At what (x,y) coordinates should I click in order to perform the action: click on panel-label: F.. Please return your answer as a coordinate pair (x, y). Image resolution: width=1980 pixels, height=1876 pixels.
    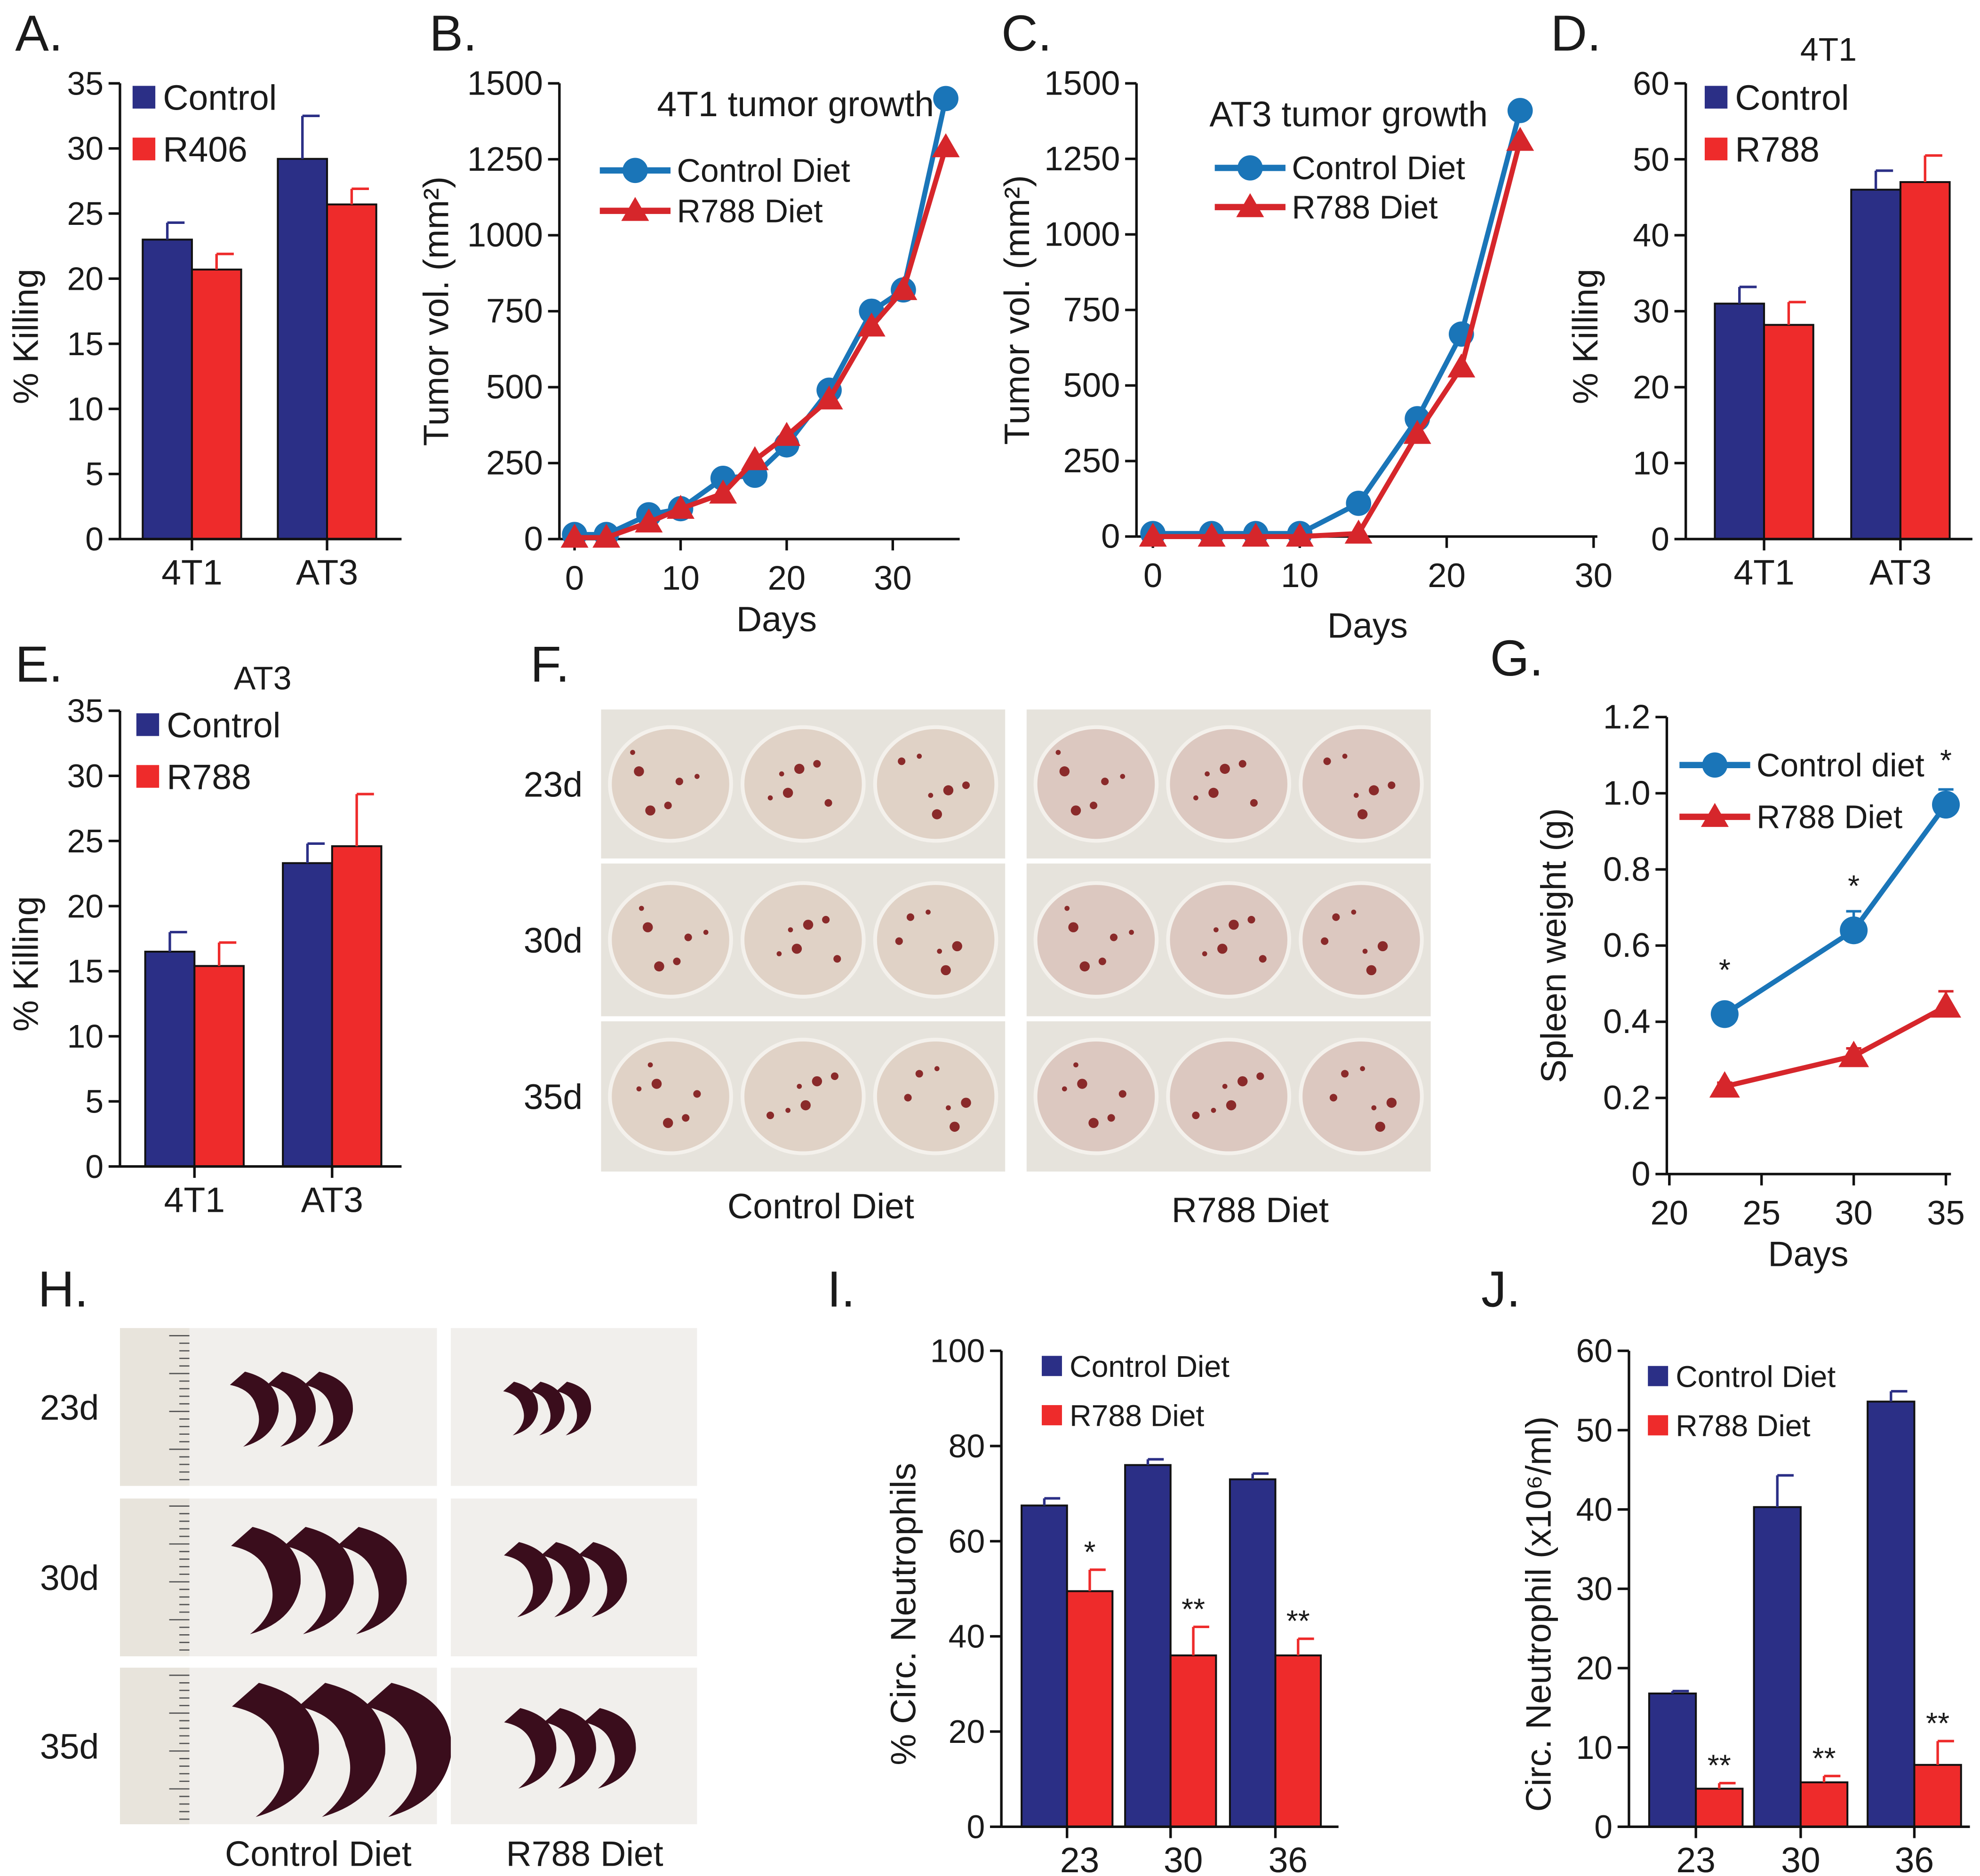
    Looking at the image, I should click on (549, 664).